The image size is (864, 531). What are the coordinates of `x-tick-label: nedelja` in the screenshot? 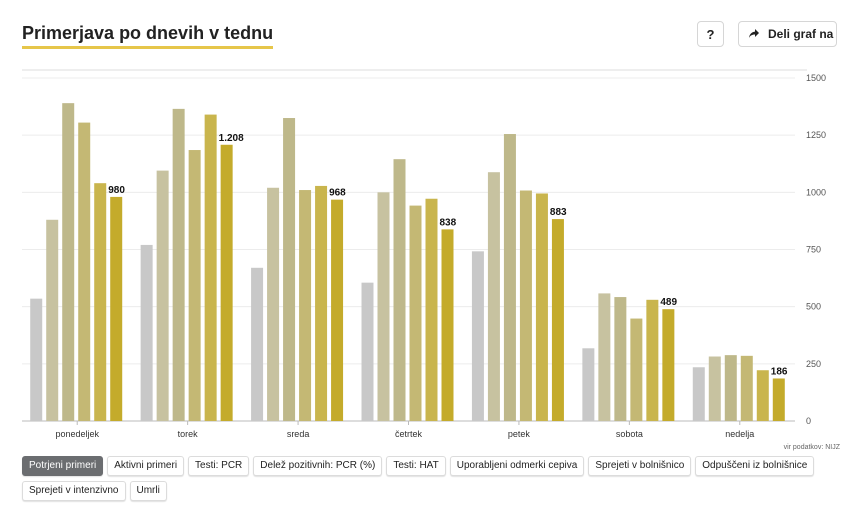 It's located at (739, 434).